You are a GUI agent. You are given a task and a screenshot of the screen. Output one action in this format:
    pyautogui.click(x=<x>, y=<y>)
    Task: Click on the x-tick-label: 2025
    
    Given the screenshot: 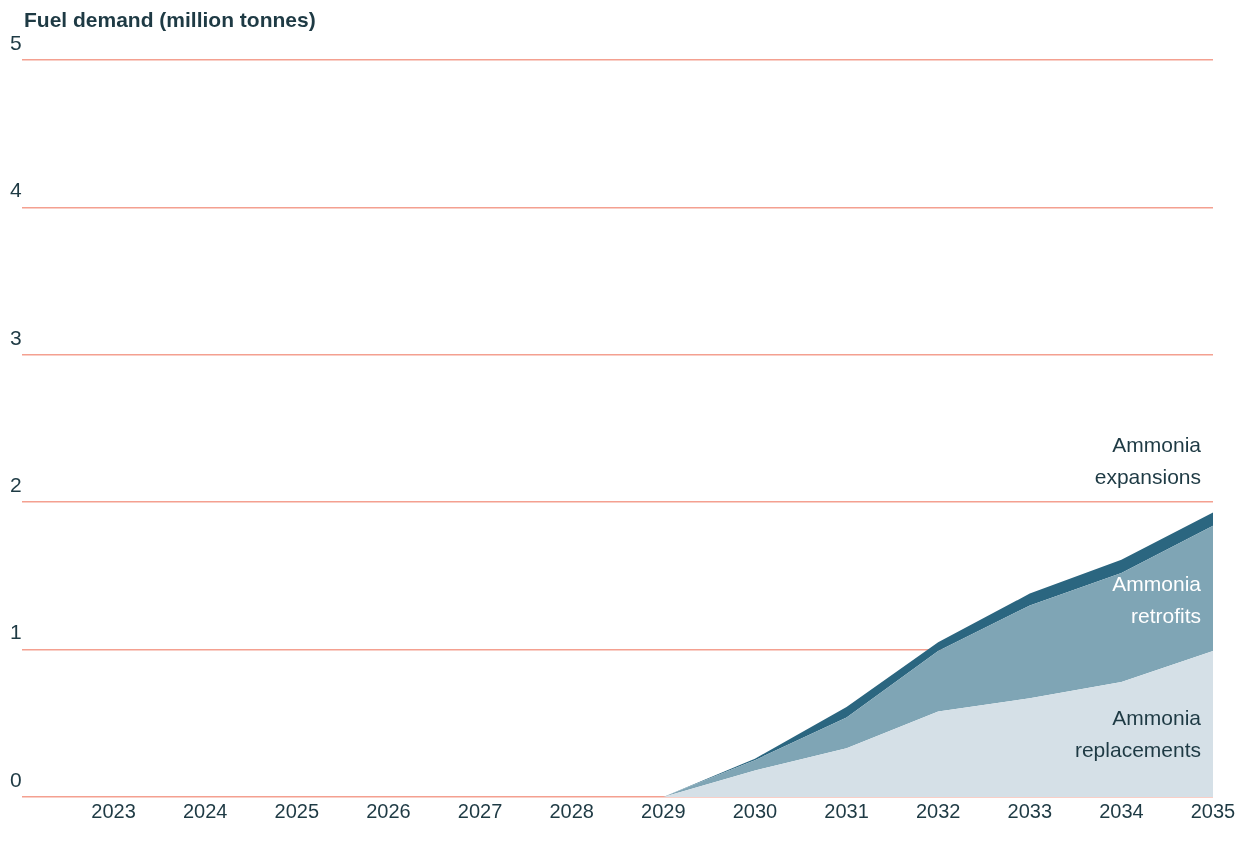 What is the action you would take?
    pyautogui.click(x=297, y=810)
    